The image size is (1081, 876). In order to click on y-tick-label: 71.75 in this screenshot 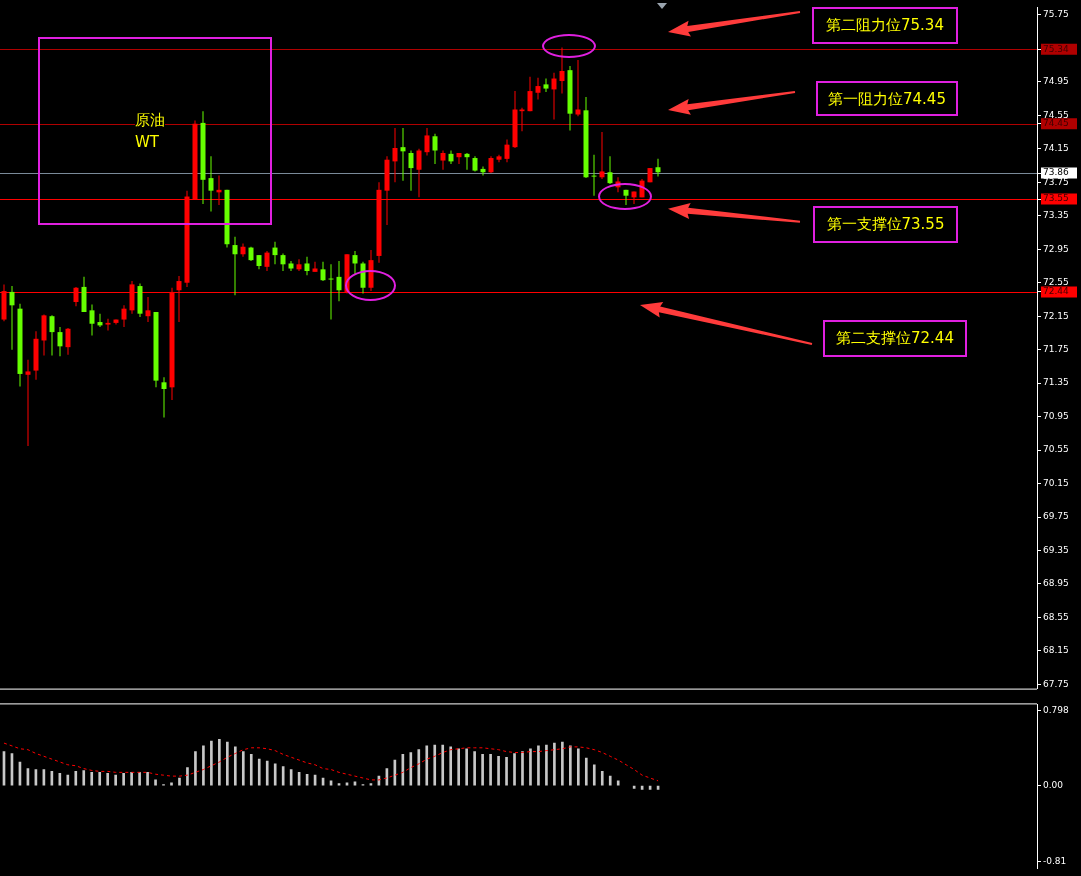, I will do `click(1056, 349)`.